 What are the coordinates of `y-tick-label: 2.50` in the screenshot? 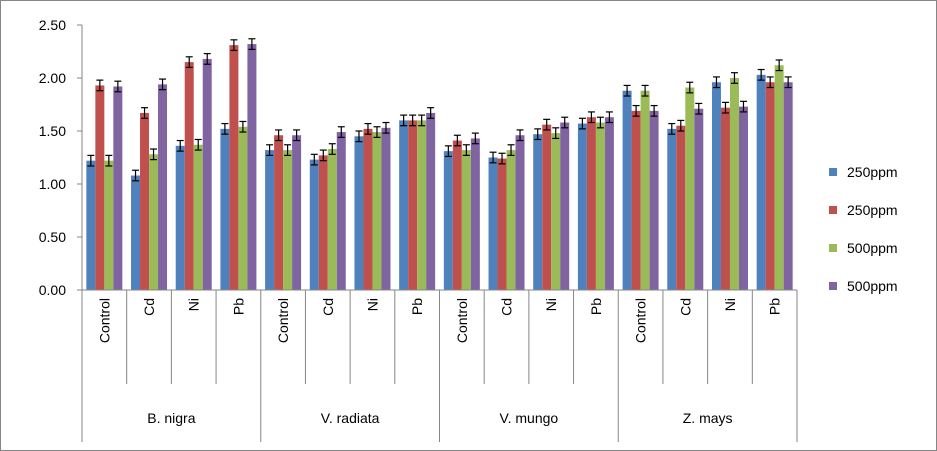 It's located at (52, 25).